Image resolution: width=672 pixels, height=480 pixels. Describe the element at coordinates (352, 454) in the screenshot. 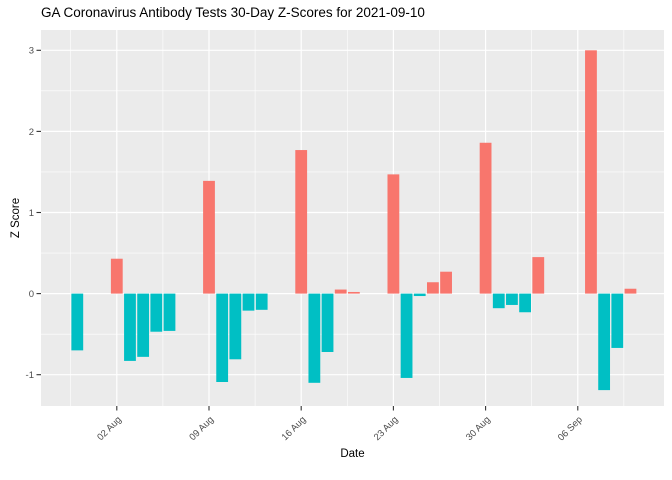

I see `x-axis-title: Date` at that location.